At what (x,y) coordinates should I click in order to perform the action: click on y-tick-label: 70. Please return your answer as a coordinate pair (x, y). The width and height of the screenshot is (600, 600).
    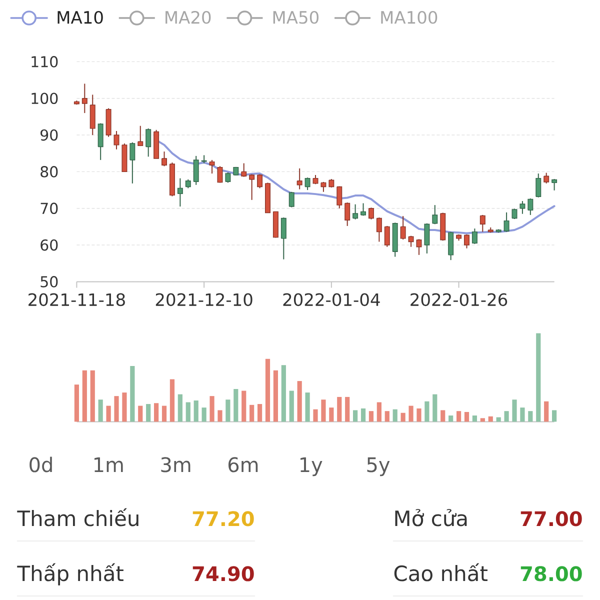
    Looking at the image, I should click on (49, 208).